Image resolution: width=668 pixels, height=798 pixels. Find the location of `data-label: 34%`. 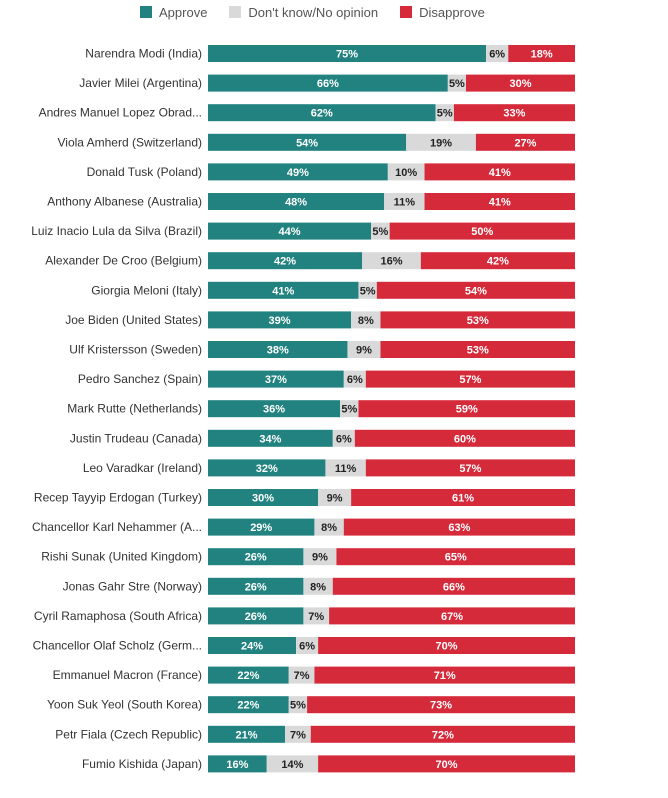

data-label: 34% is located at coordinates (270, 439).